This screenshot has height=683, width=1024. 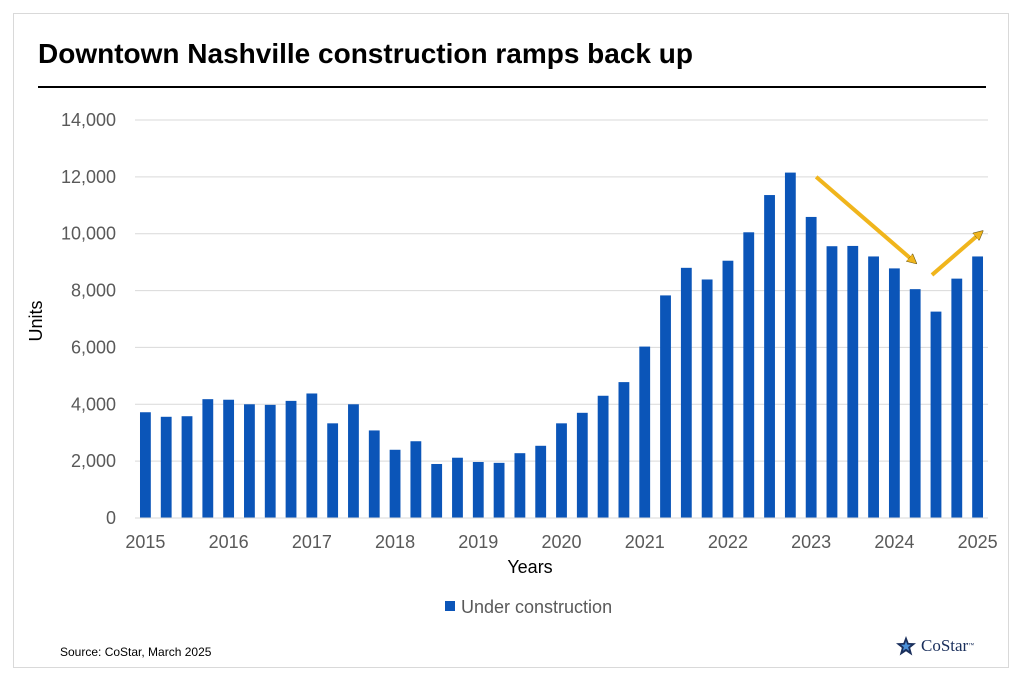 I want to click on y-axis-ticks: 0 2,000 4,000 6,000 8,000 10,000 12,000 14,000, so click(x=88, y=319).